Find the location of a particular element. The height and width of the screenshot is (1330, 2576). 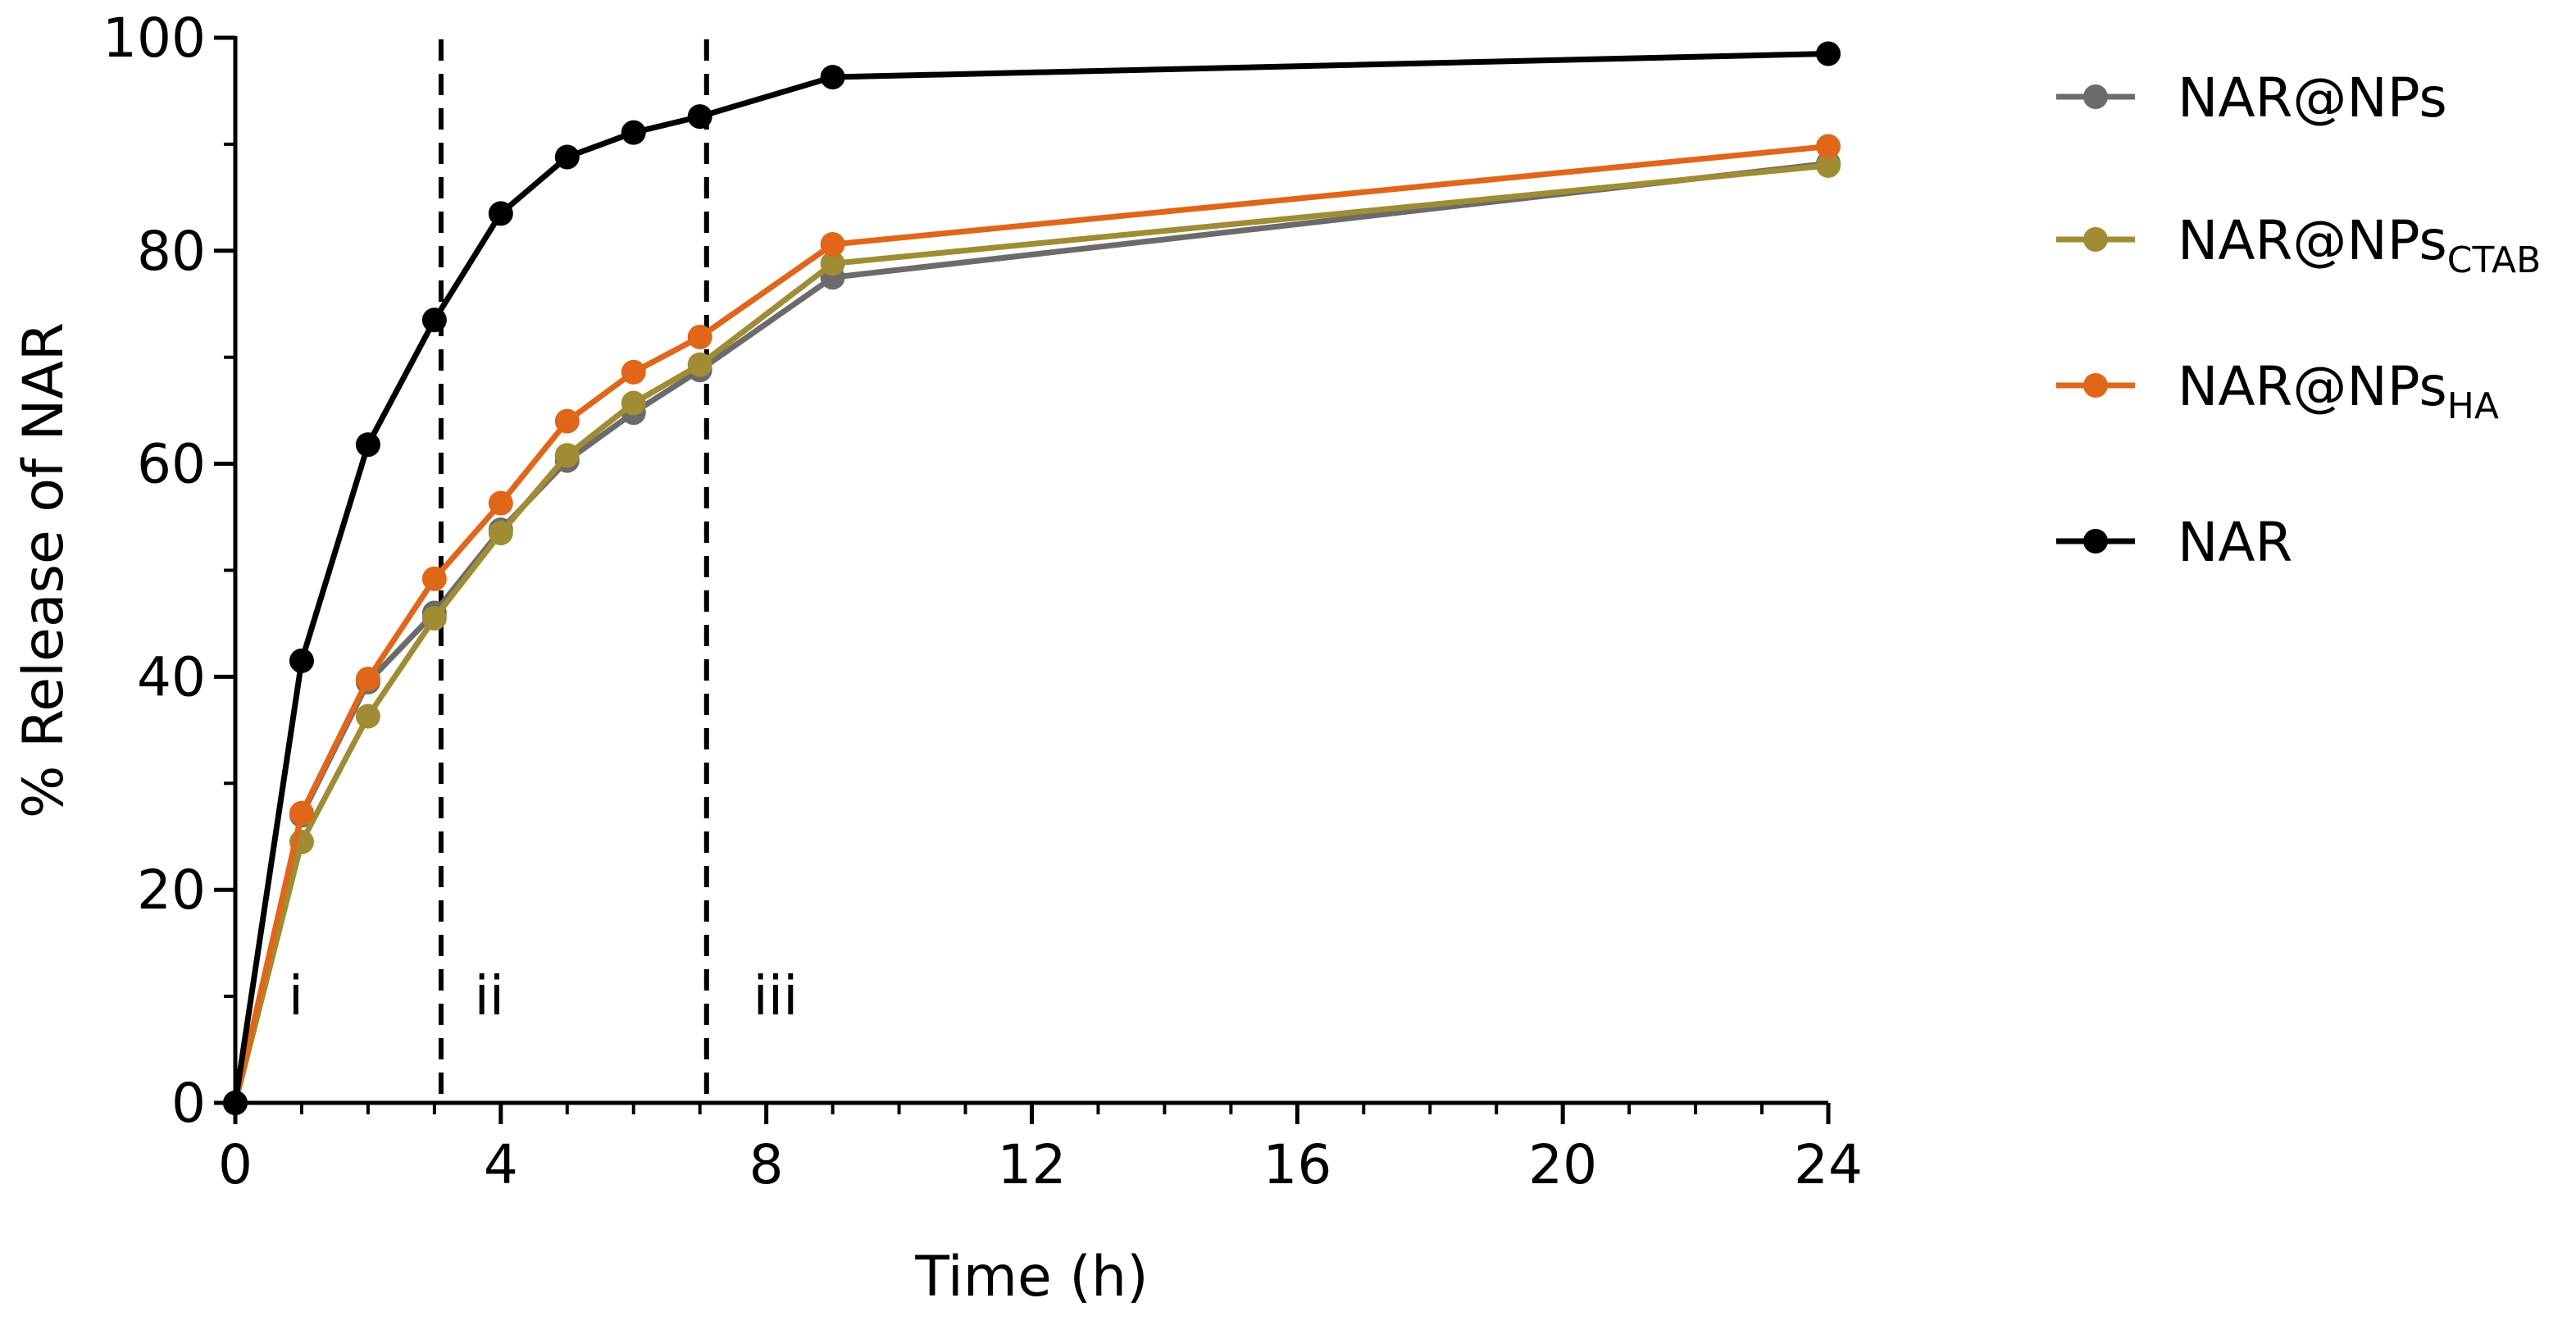

legend-item: NAR is located at coordinates (2174, 542).